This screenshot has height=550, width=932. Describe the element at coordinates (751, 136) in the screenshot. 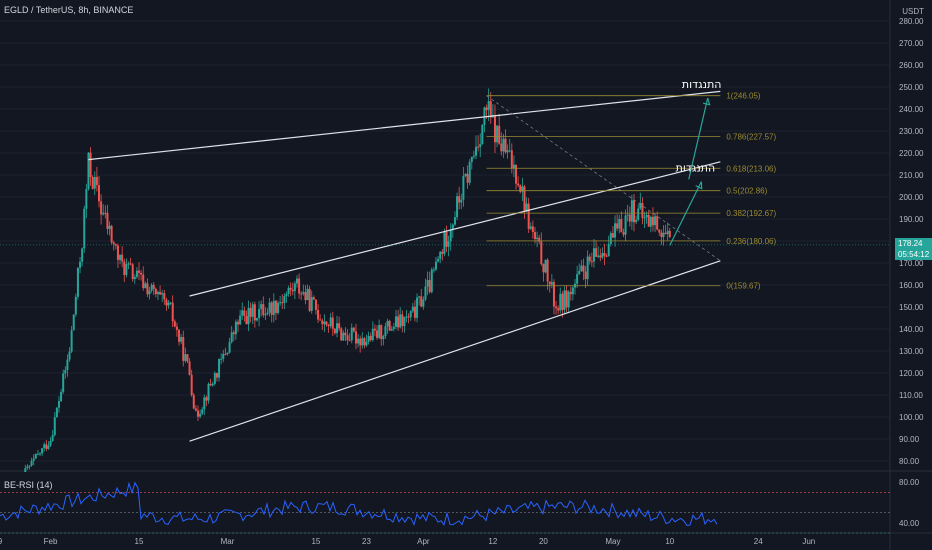

I see `fib-level-label: 0.786(227.57)` at that location.